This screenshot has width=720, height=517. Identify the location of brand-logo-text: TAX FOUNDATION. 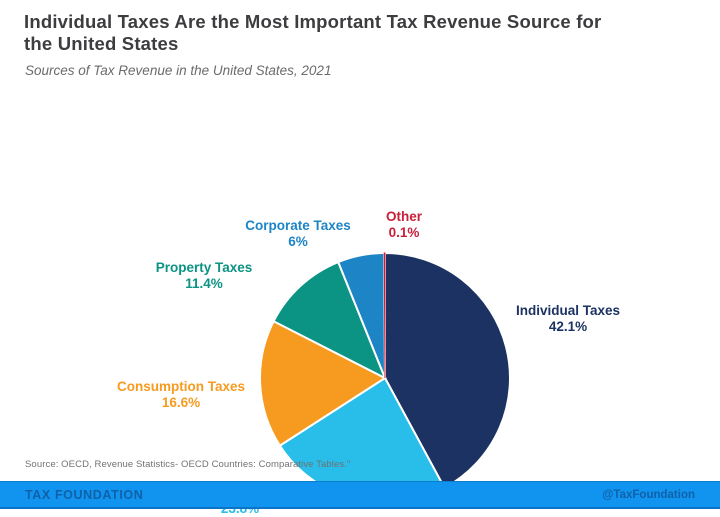
(84, 494).